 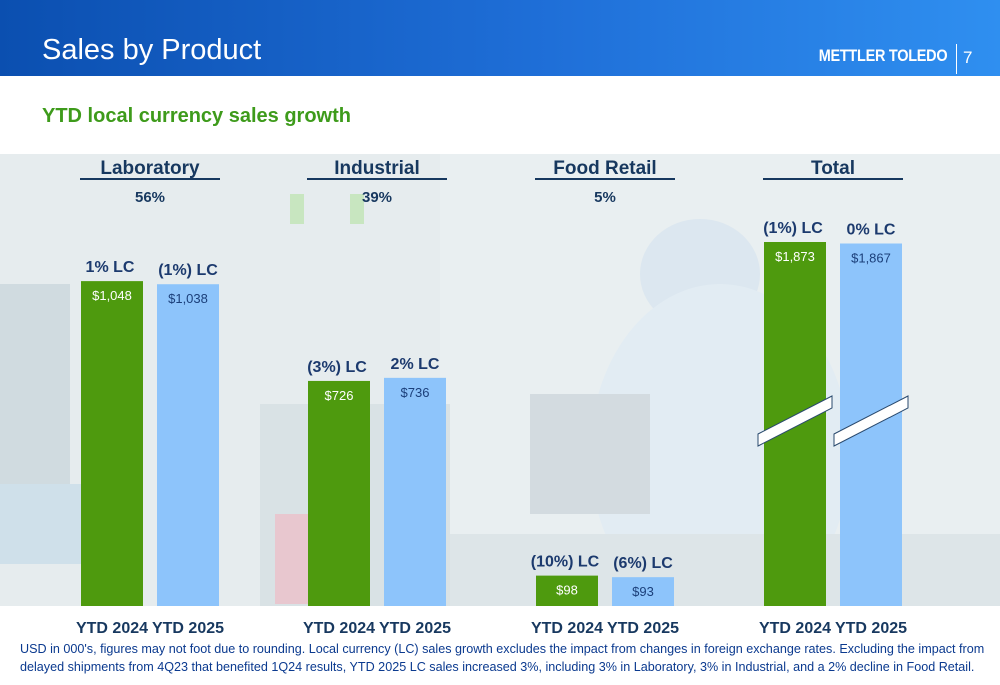 What do you see at coordinates (956, 59) in the screenshot?
I see `logo-divider` at bounding box center [956, 59].